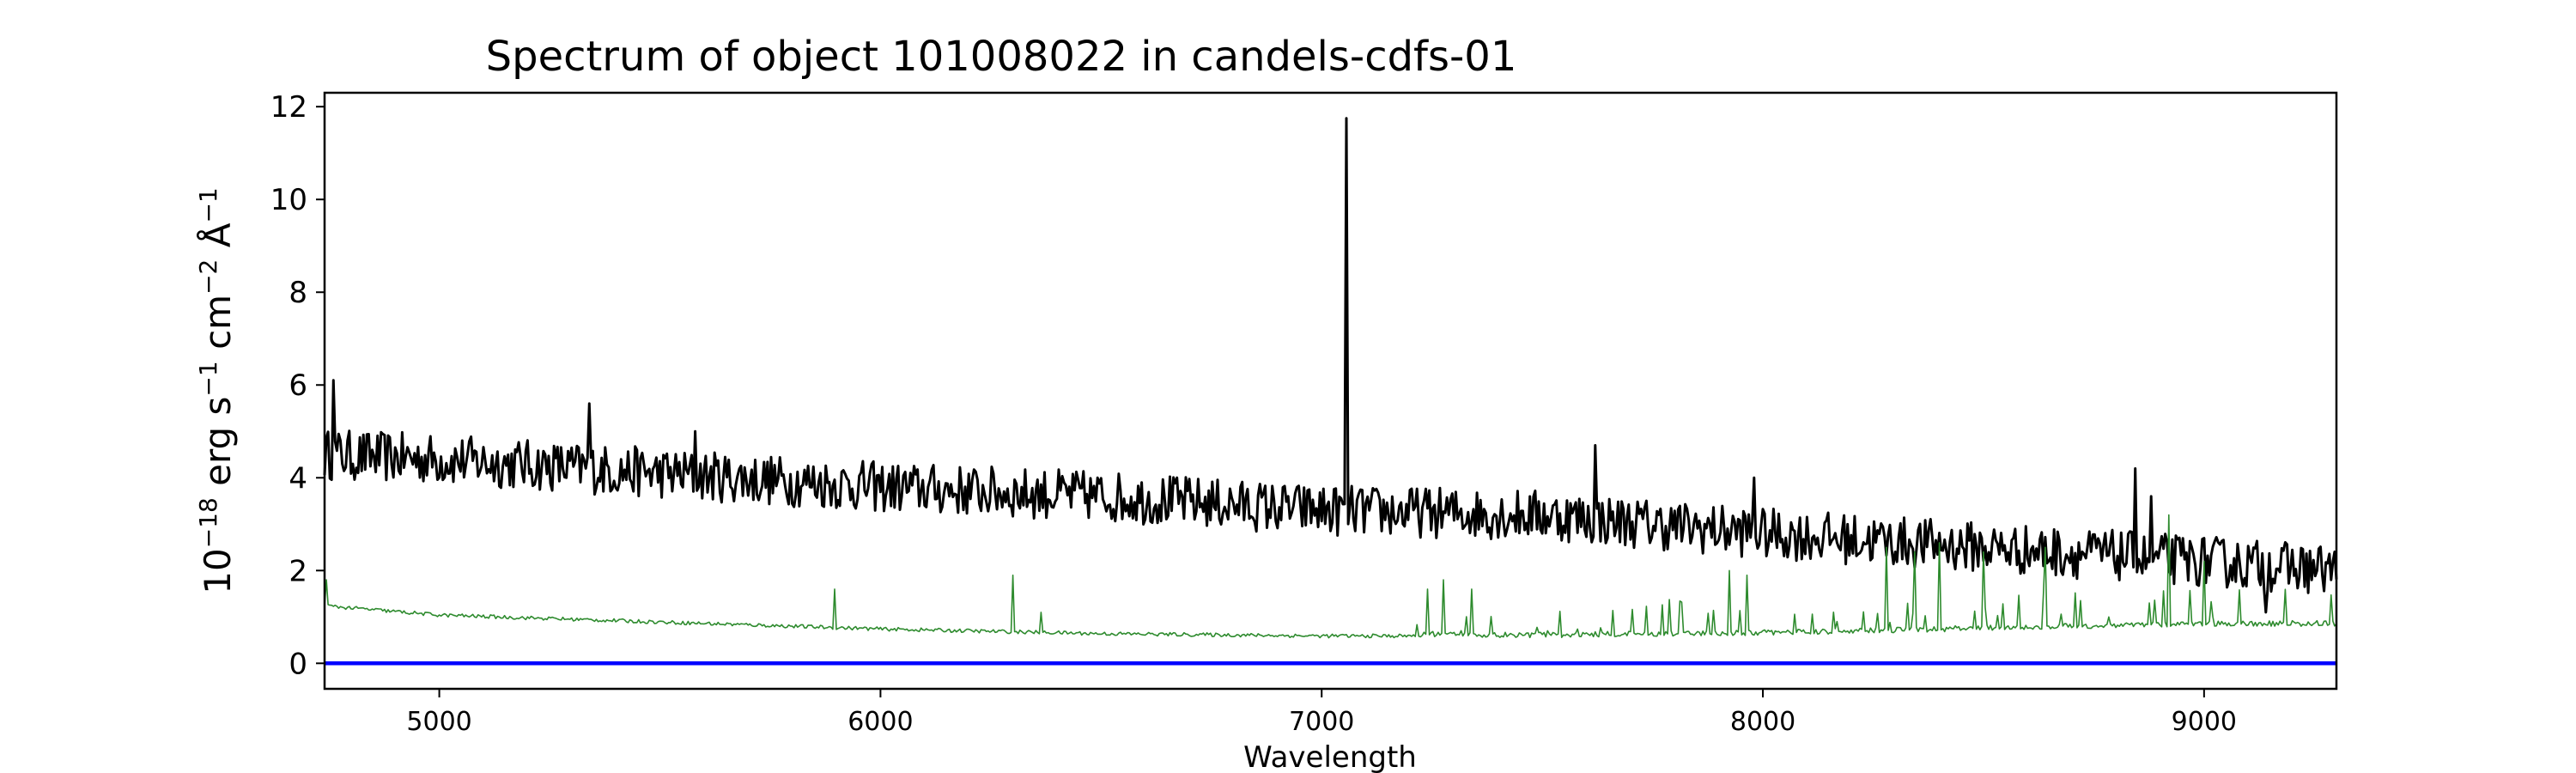 The height and width of the screenshot is (773, 2576). I want to click on y-axis: 0 2 4 6 8 10 12, so click(297, 385).